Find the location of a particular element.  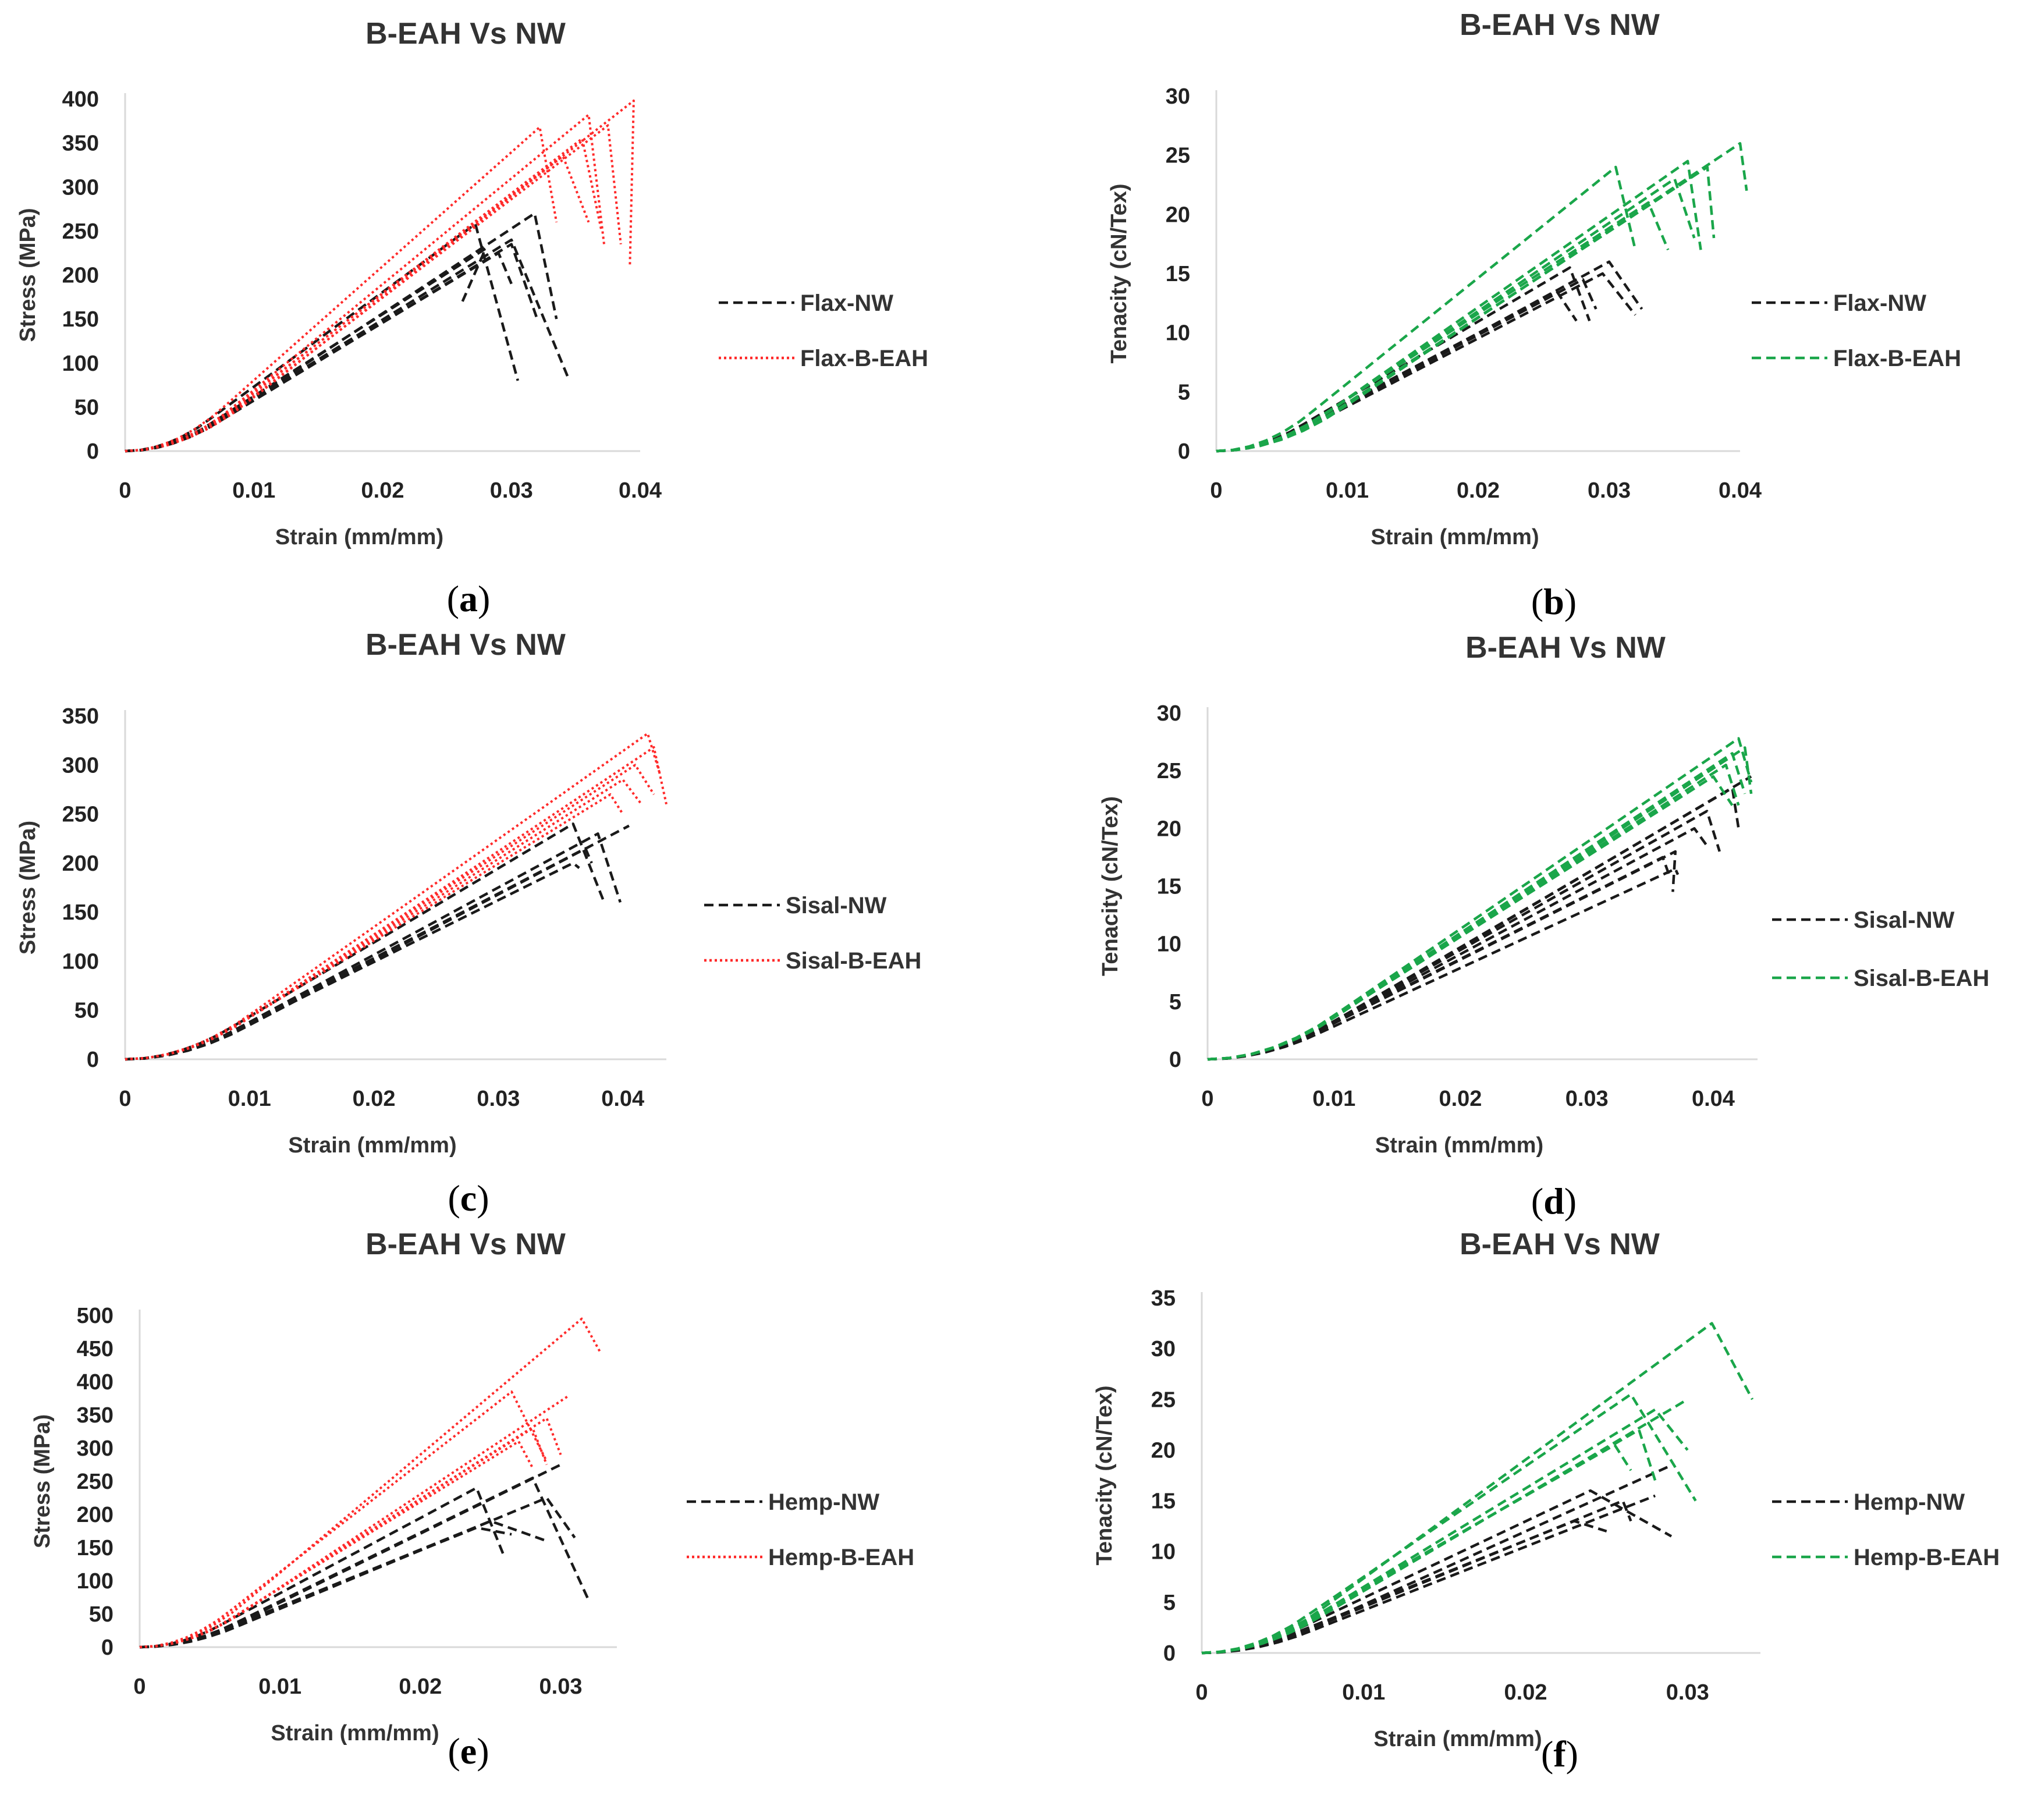

y-tick-label: 150 is located at coordinates (95, 1548).